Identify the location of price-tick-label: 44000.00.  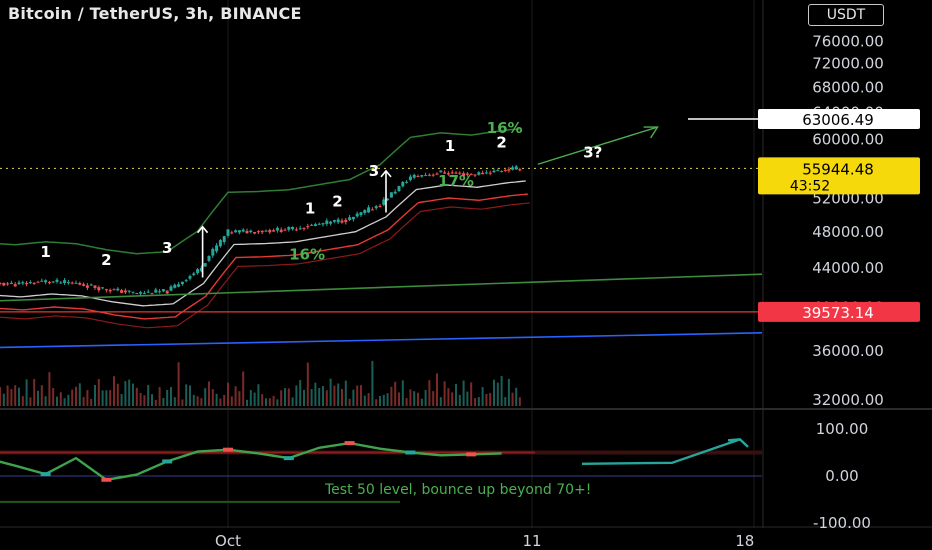
(848, 268).